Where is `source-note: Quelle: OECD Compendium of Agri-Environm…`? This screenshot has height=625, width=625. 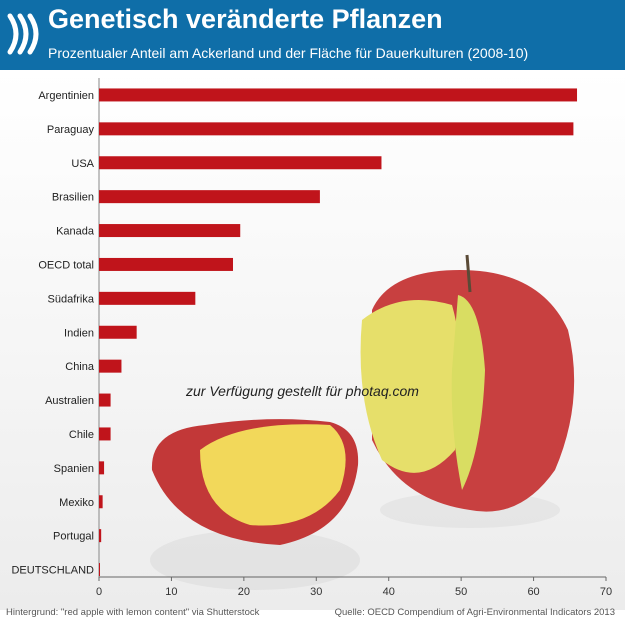
source-note: Quelle: OECD Compendium of Agri-Environm… is located at coordinates (474, 612).